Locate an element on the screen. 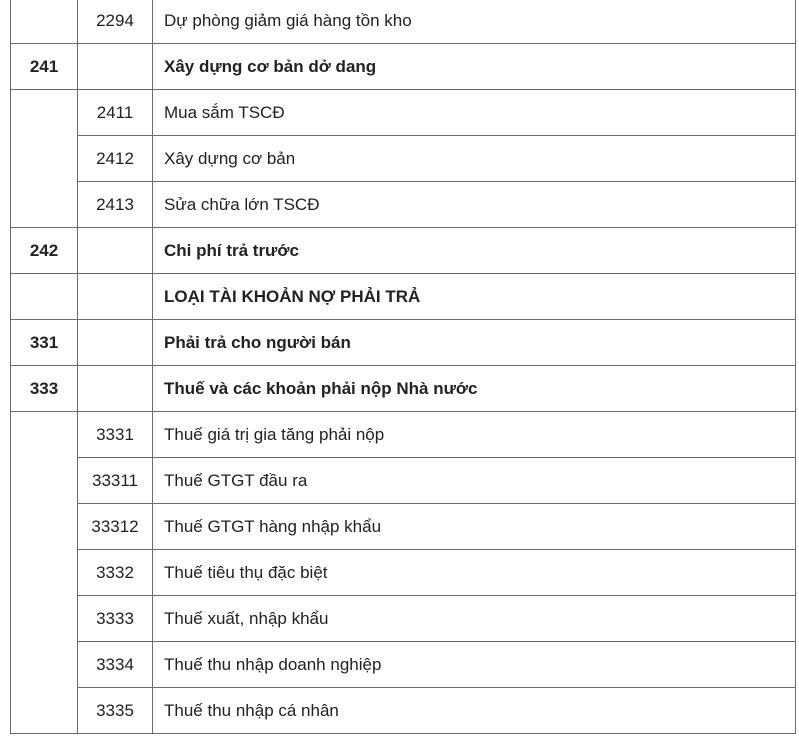  account-name-cell: Sửa chữa lớn TSCĐ is located at coordinates (474, 204).